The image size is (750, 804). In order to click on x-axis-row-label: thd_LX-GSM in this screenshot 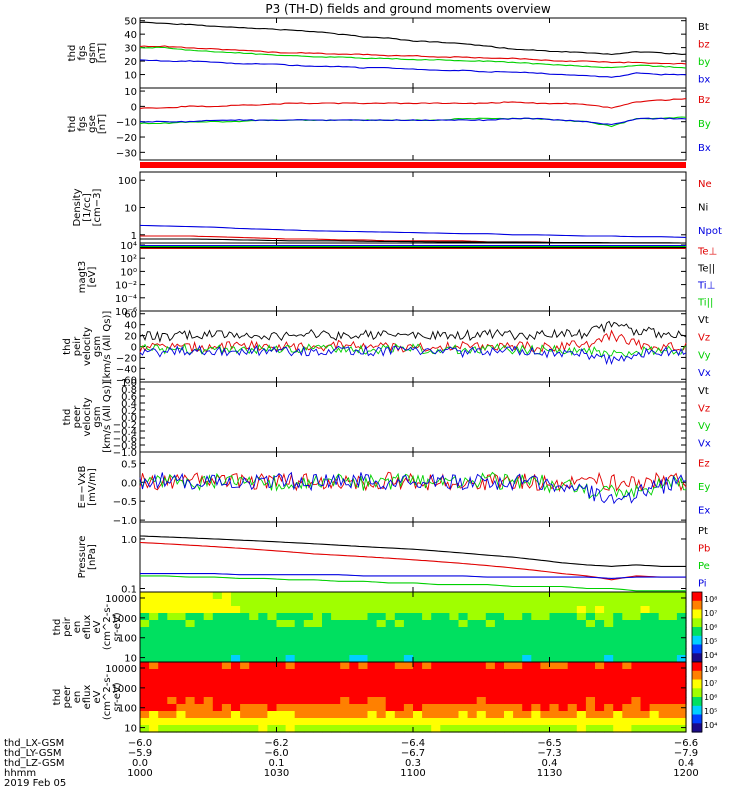, I will do `click(34, 743)`.